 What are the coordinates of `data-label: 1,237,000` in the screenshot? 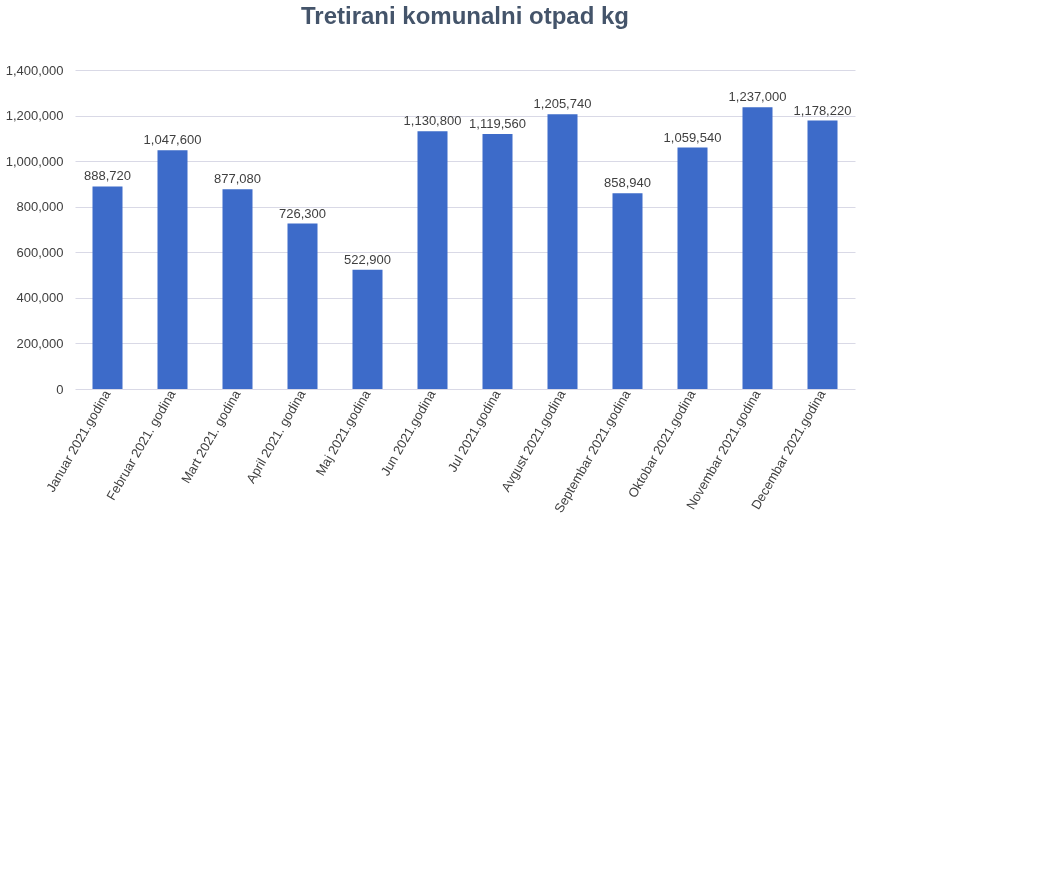 It's located at (757, 97).